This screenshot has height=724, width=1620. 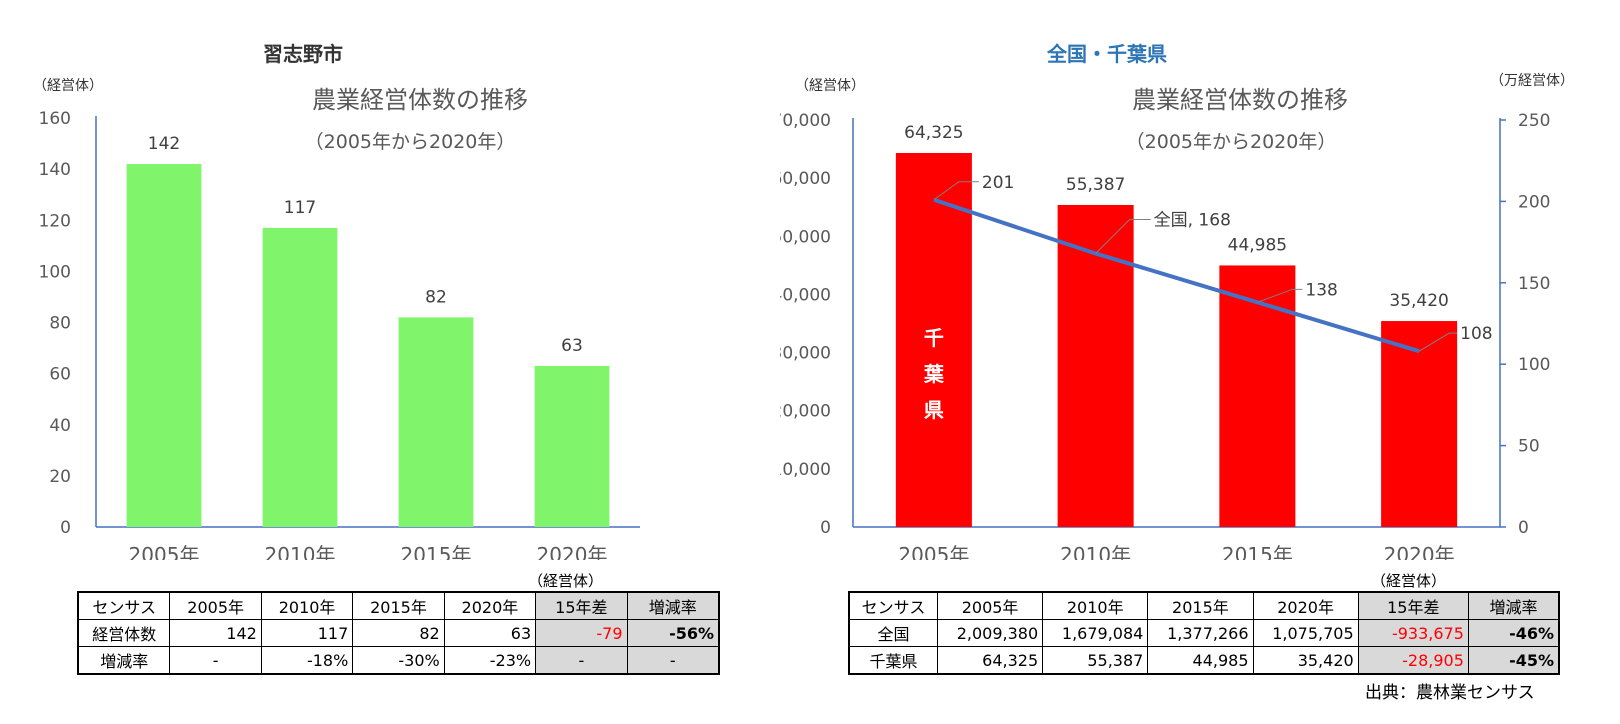 What do you see at coordinates (307, 660) in the screenshot?
I see `table-cell: -18%` at bounding box center [307, 660].